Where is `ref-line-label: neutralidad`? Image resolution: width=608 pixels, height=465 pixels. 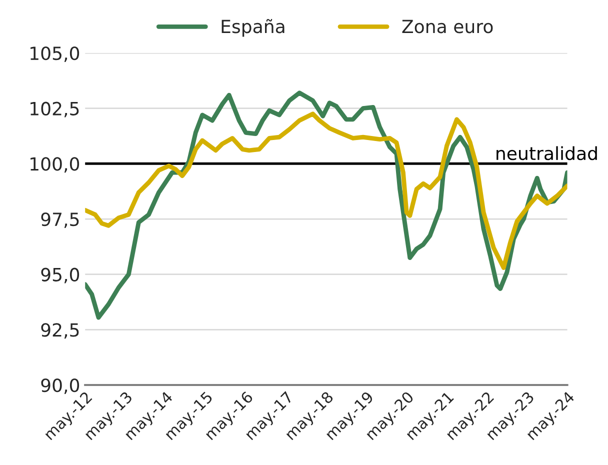 ref-line-label: neutralidad is located at coordinates (546, 153).